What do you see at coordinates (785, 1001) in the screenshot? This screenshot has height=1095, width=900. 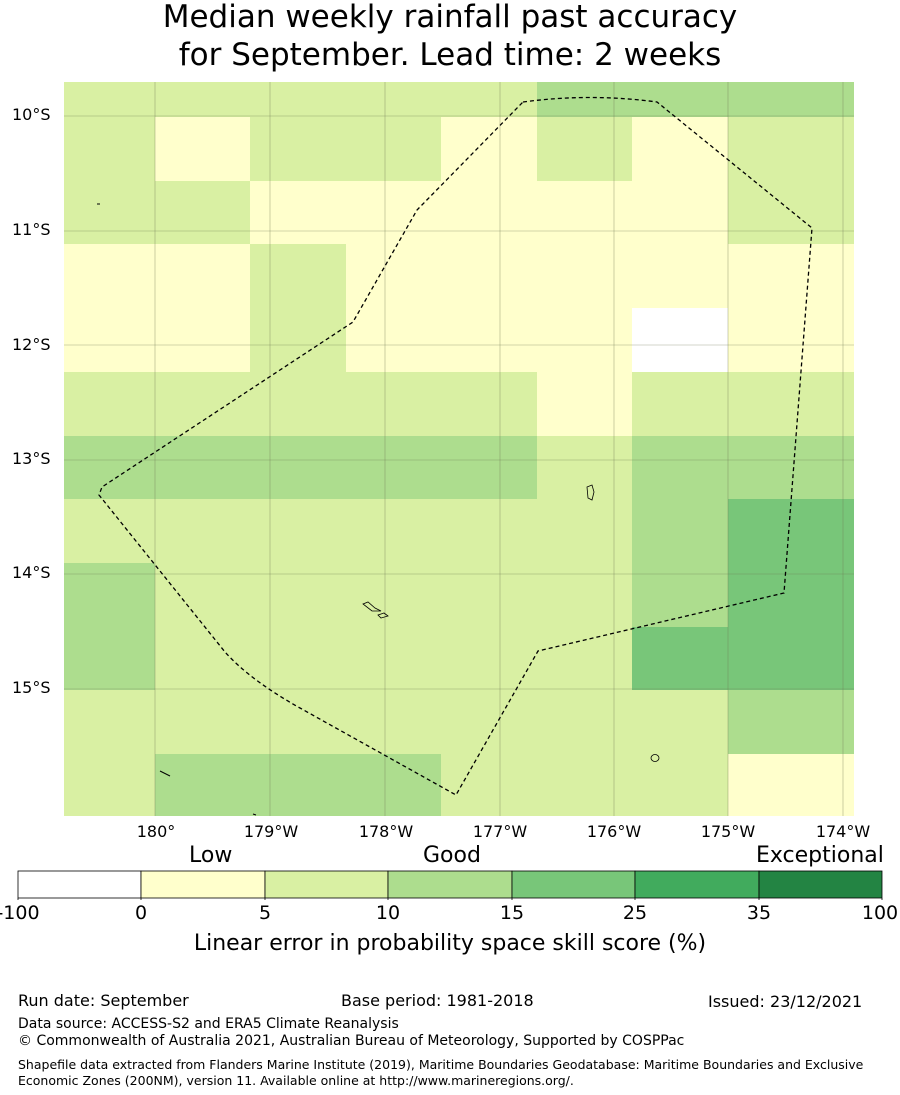 I see `issued-date: Issued: 23/12/2021` at bounding box center [785, 1001].